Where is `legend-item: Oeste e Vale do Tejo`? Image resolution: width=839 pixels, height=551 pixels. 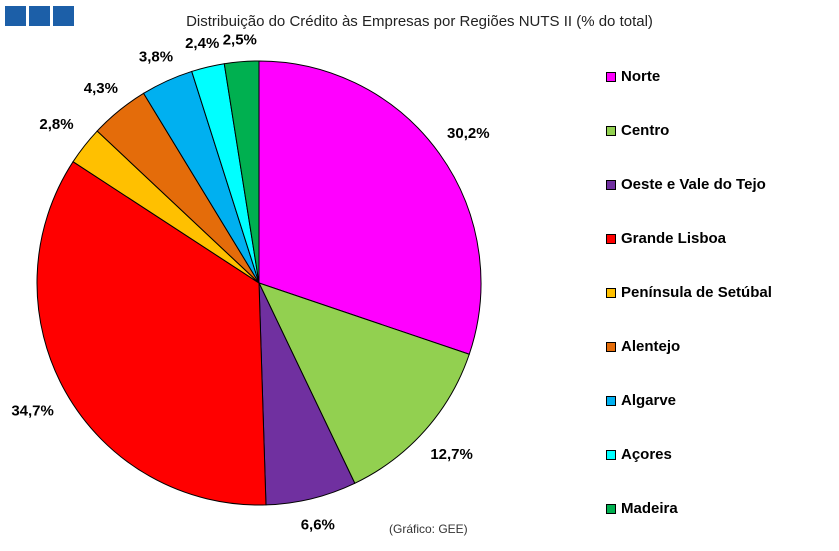 legend-item: Oeste e Vale do Tejo is located at coordinates (686, 184).